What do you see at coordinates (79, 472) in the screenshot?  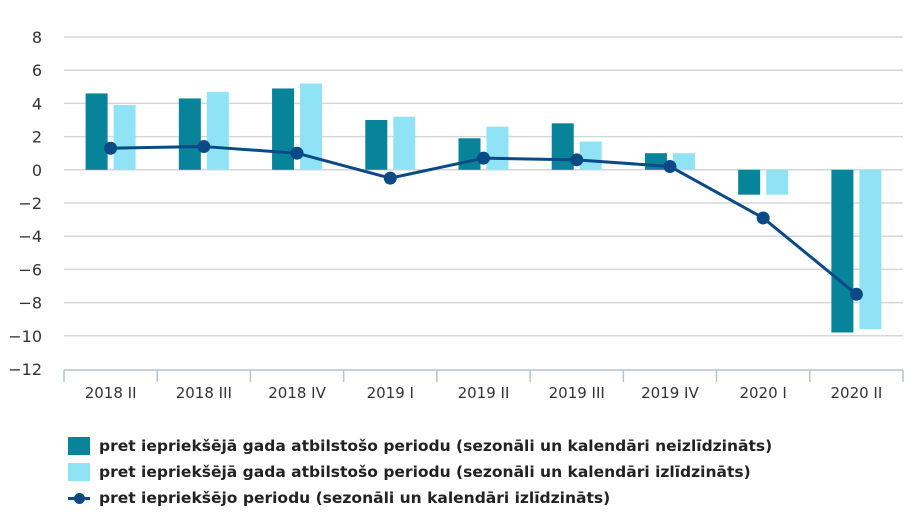 I see `legend-swatch-light-cyan` at bounding box center [79, 472].